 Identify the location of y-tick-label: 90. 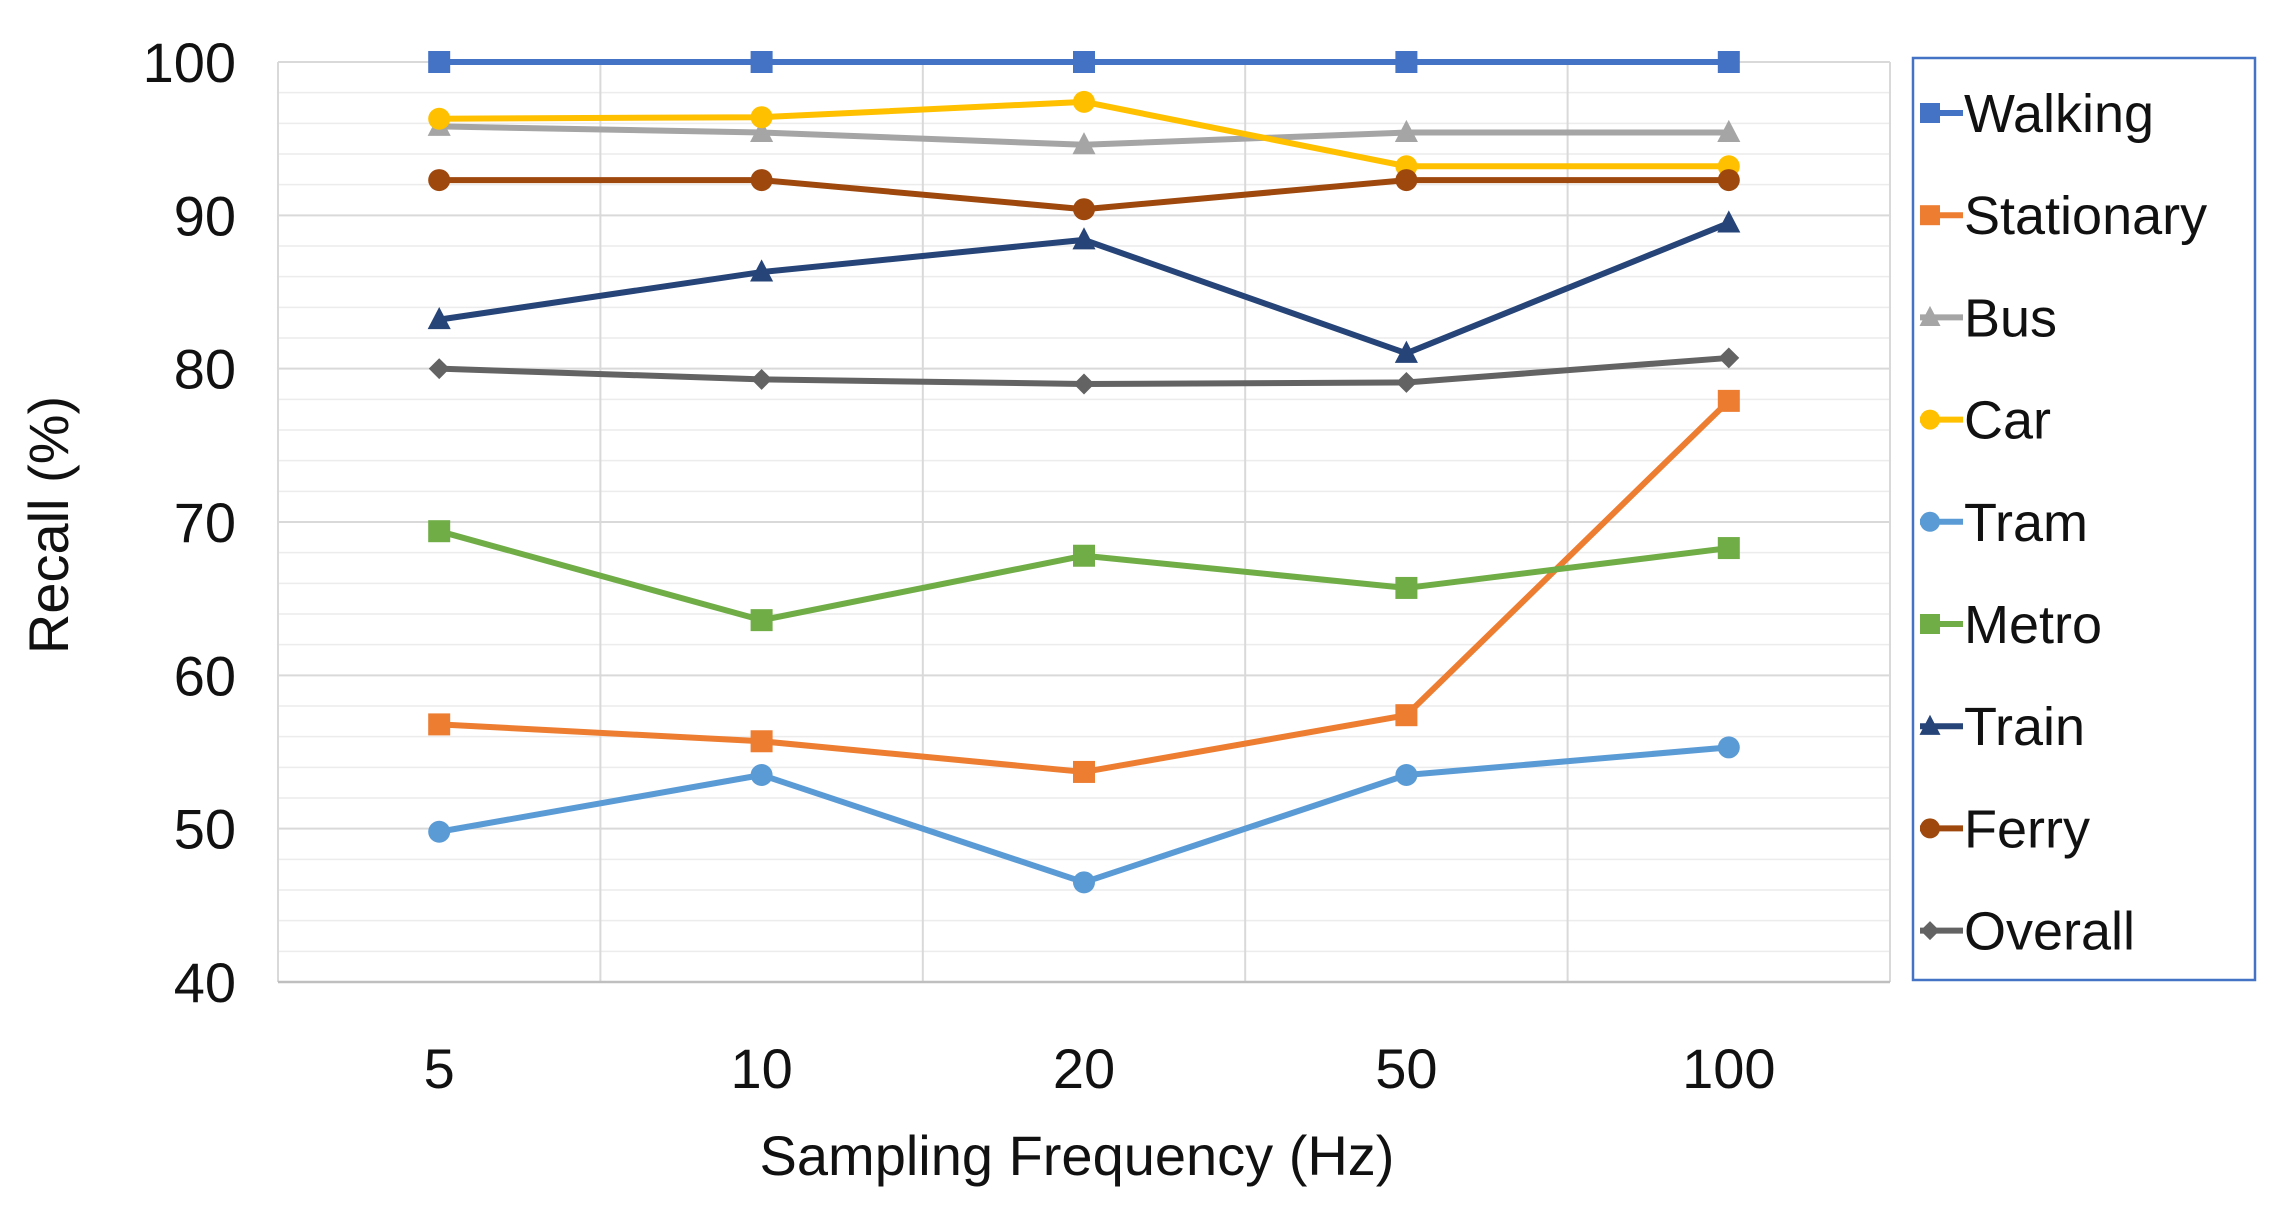
(205, 215).